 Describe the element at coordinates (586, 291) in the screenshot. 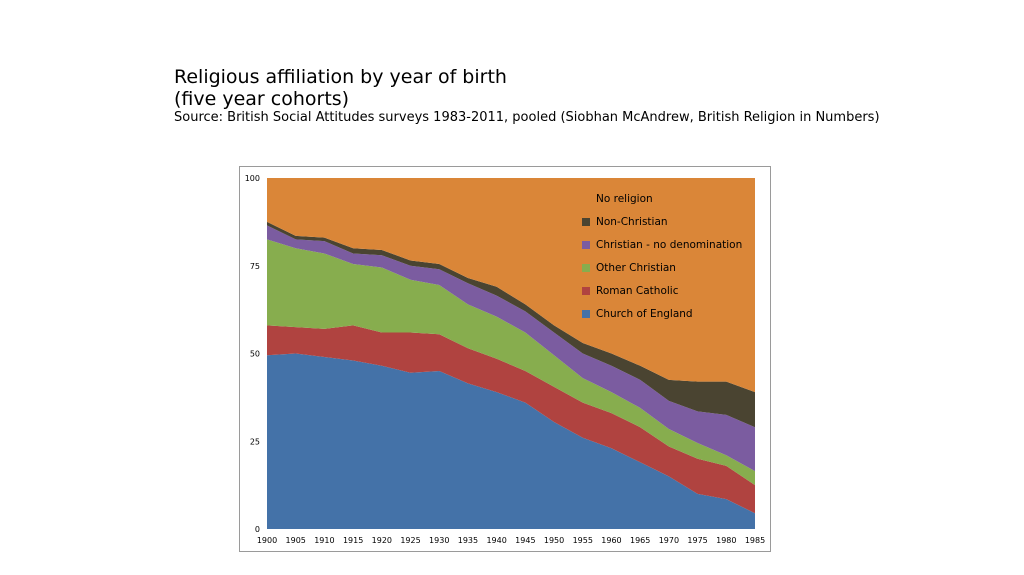

I see `legend-swatch-roman-catholic` at that location.